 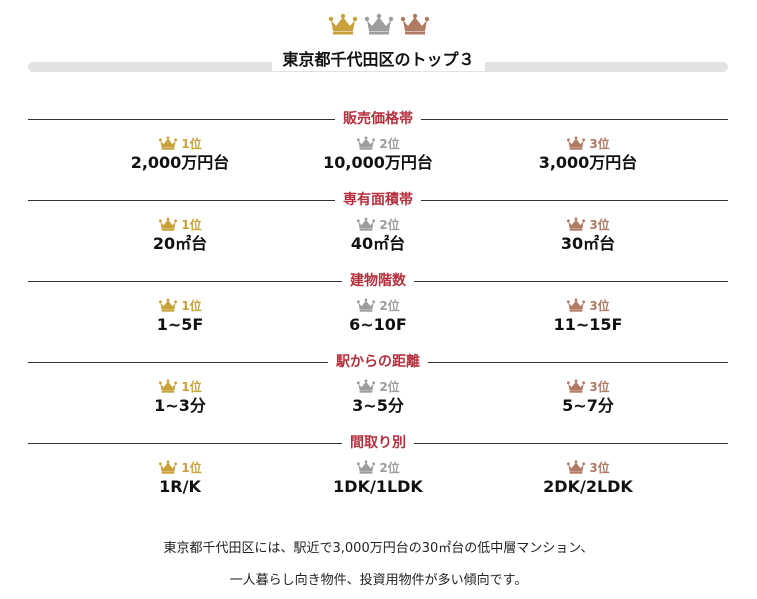 What do you see at coordinates (378, 67) in the screenshot?
I see `title-bar` at bounding box center [378, 67].